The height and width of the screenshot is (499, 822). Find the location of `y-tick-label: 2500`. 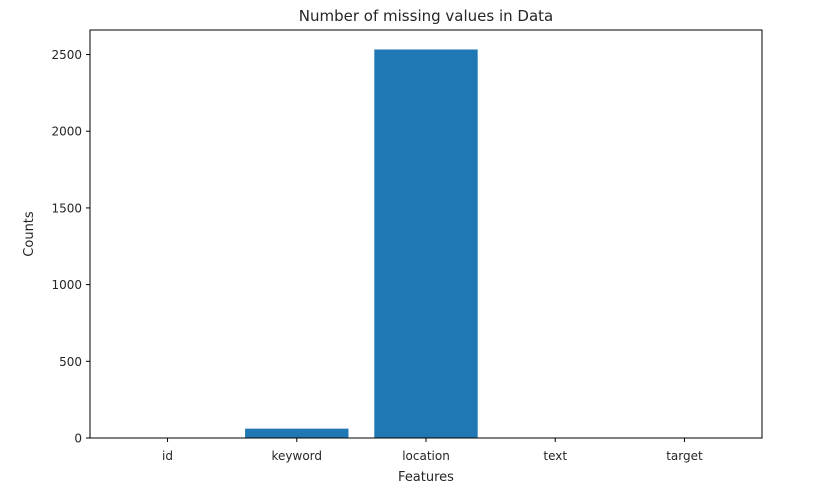

y-tick-label: 2500 is located at coordinates (66, 55).